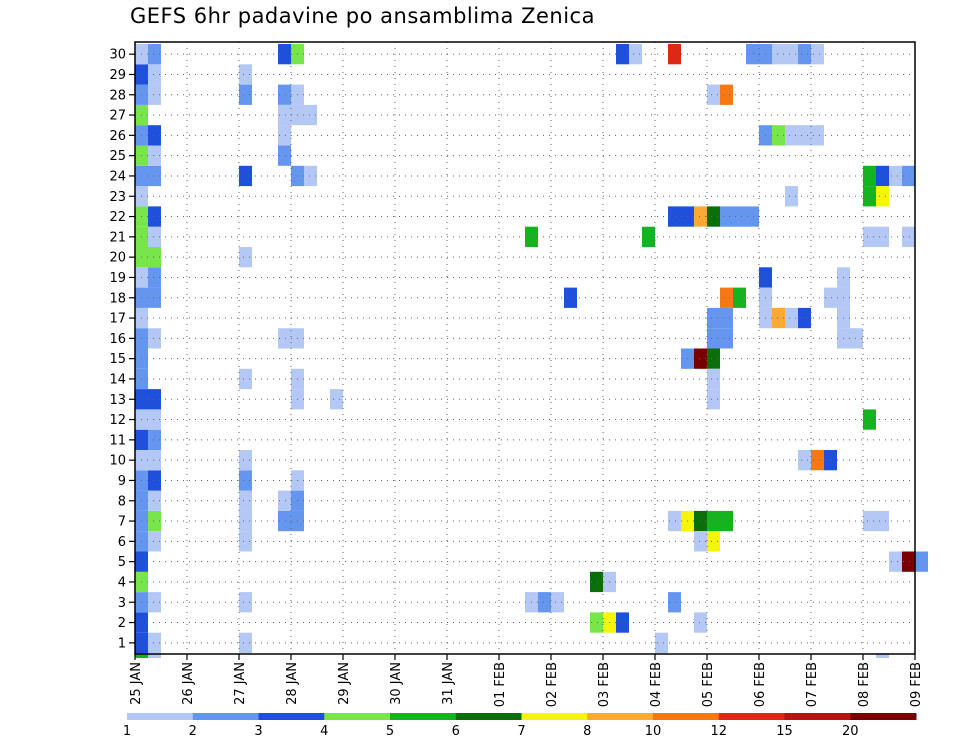 The height and width of the screenshot is (742, 960). What do you see at coordinates (122, 643) in the screenshot?
I see `y-tick-label: 1` at bounding box center [122, 643].